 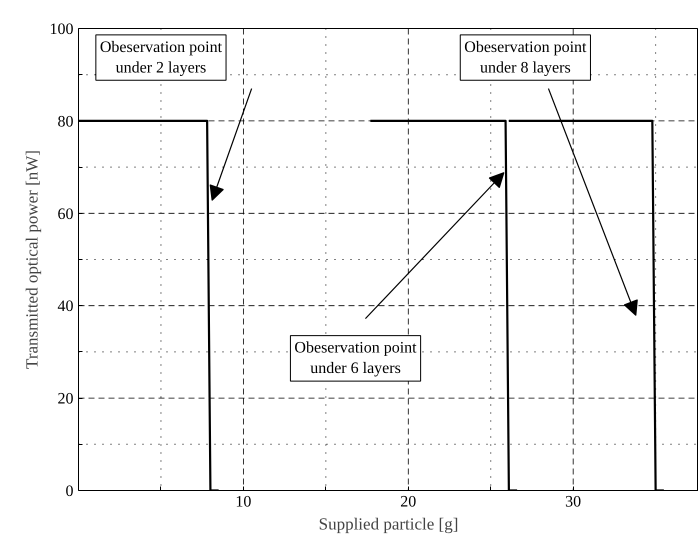 I want to click on annotation: Obeservation point under 2 layers, so click(x=161, y=57).